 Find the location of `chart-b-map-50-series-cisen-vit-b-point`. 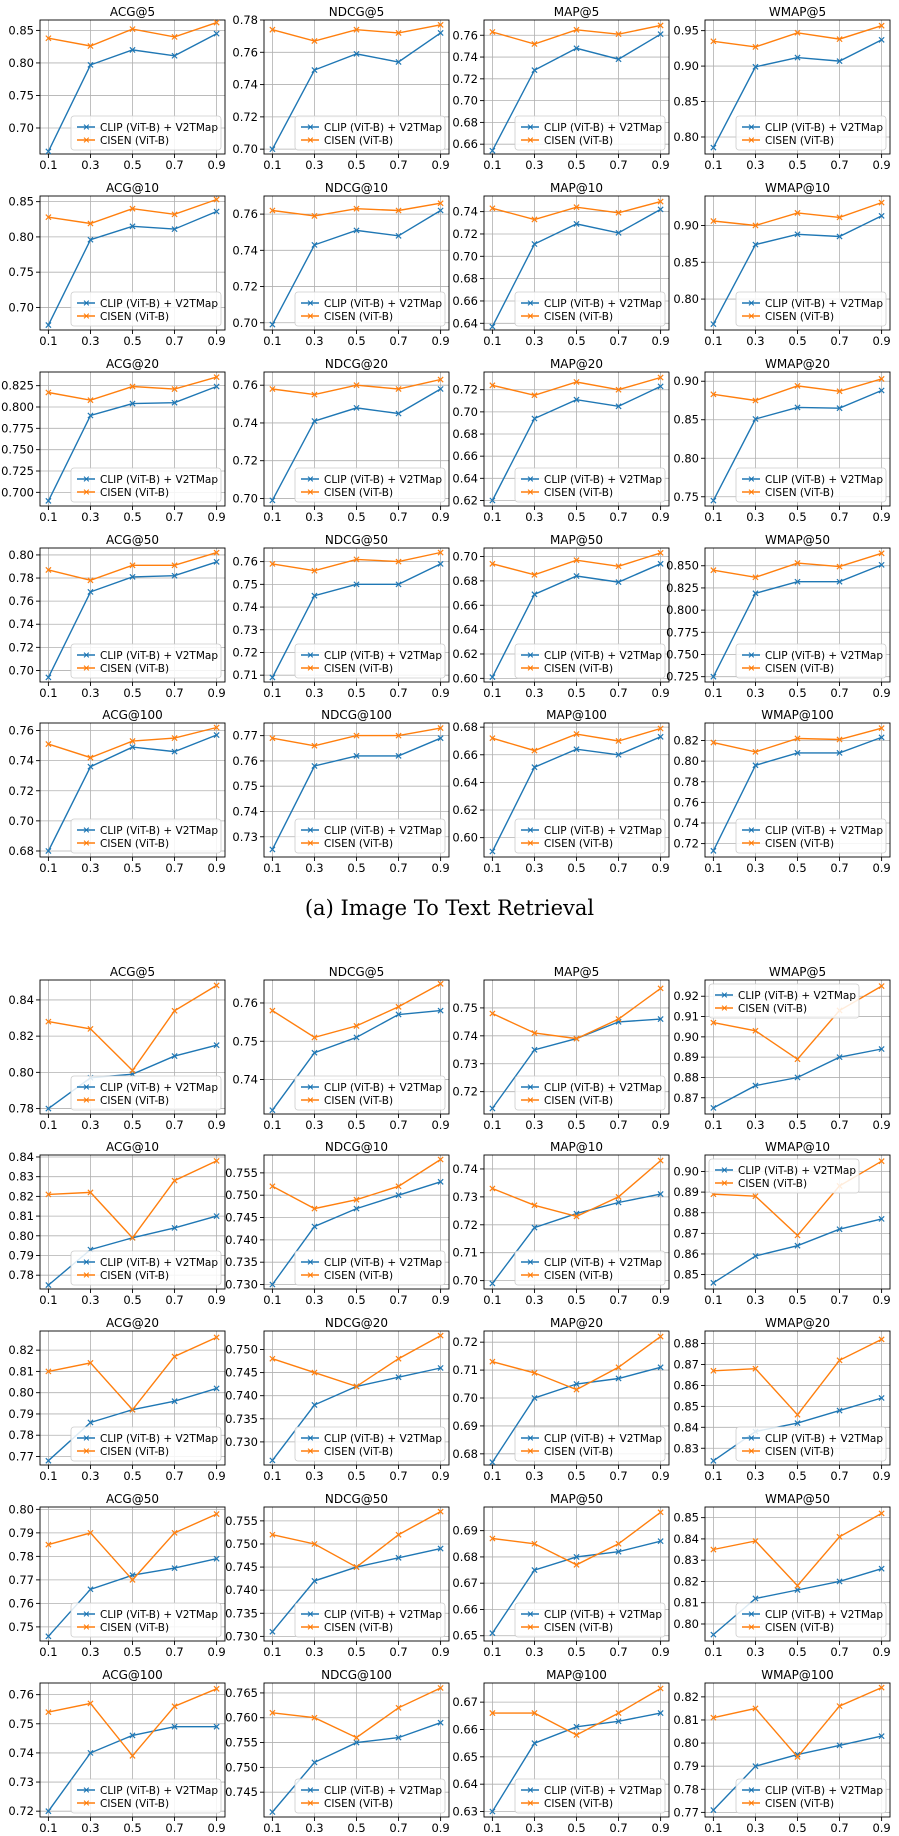

chart-b-map-50-series-cisen-vit-b-point is located at coordinates (576, 1564).